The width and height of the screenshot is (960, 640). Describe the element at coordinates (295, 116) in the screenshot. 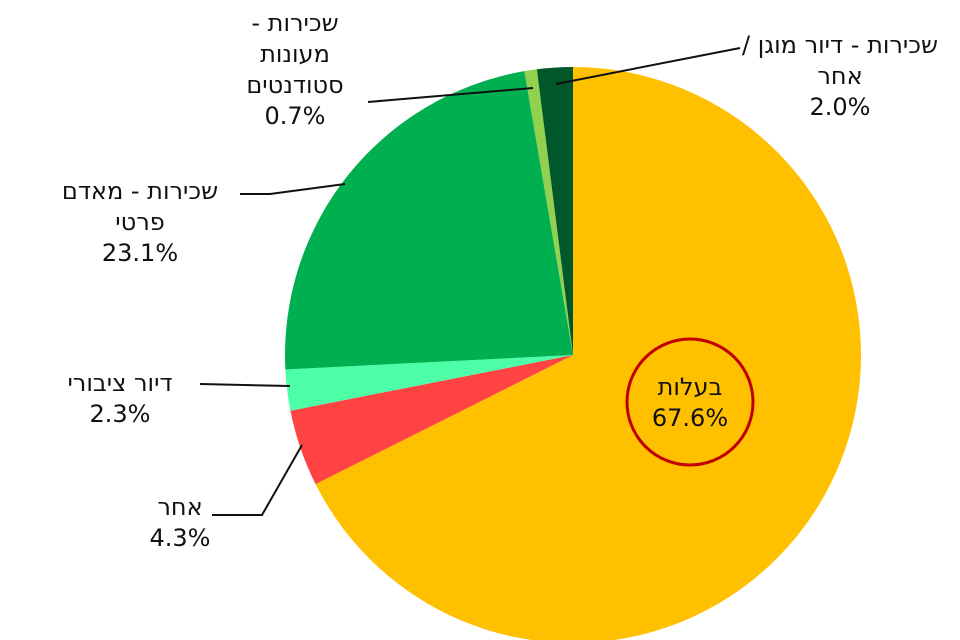

I see `slice-value: 0.7%` at that location.